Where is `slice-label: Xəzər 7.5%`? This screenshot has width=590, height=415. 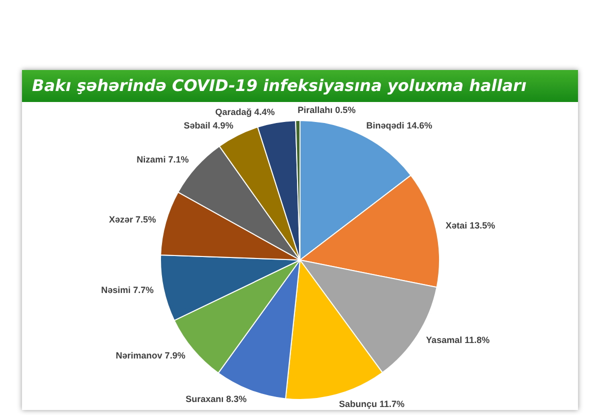
slice-label: Xəzər 7.5% is located at coordinates (132, 219).